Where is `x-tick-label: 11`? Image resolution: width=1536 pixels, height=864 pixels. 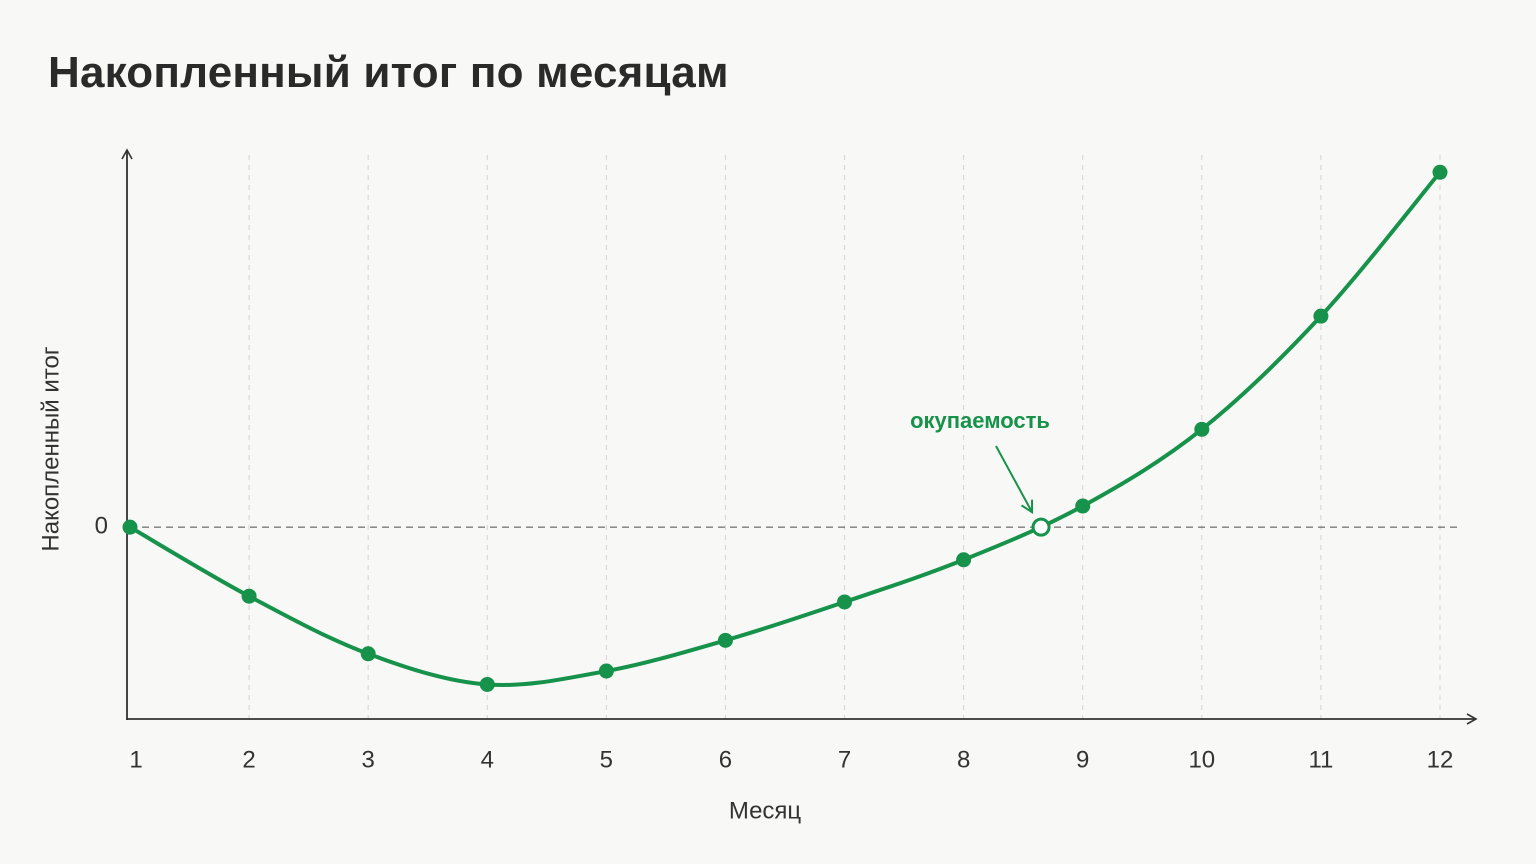 x-tick-label: 11 is located at coordinates (1320, 759).